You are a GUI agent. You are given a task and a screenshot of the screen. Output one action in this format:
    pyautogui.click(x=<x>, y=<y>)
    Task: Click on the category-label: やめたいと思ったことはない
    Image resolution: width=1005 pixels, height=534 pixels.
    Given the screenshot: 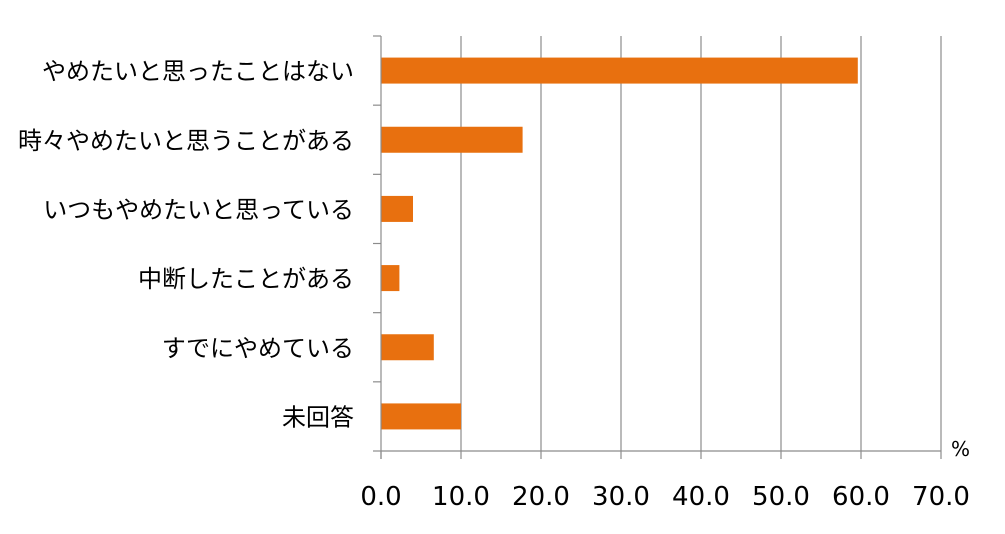 What is the action you would take?
    pyautogui.click(x=198, y=72)
    